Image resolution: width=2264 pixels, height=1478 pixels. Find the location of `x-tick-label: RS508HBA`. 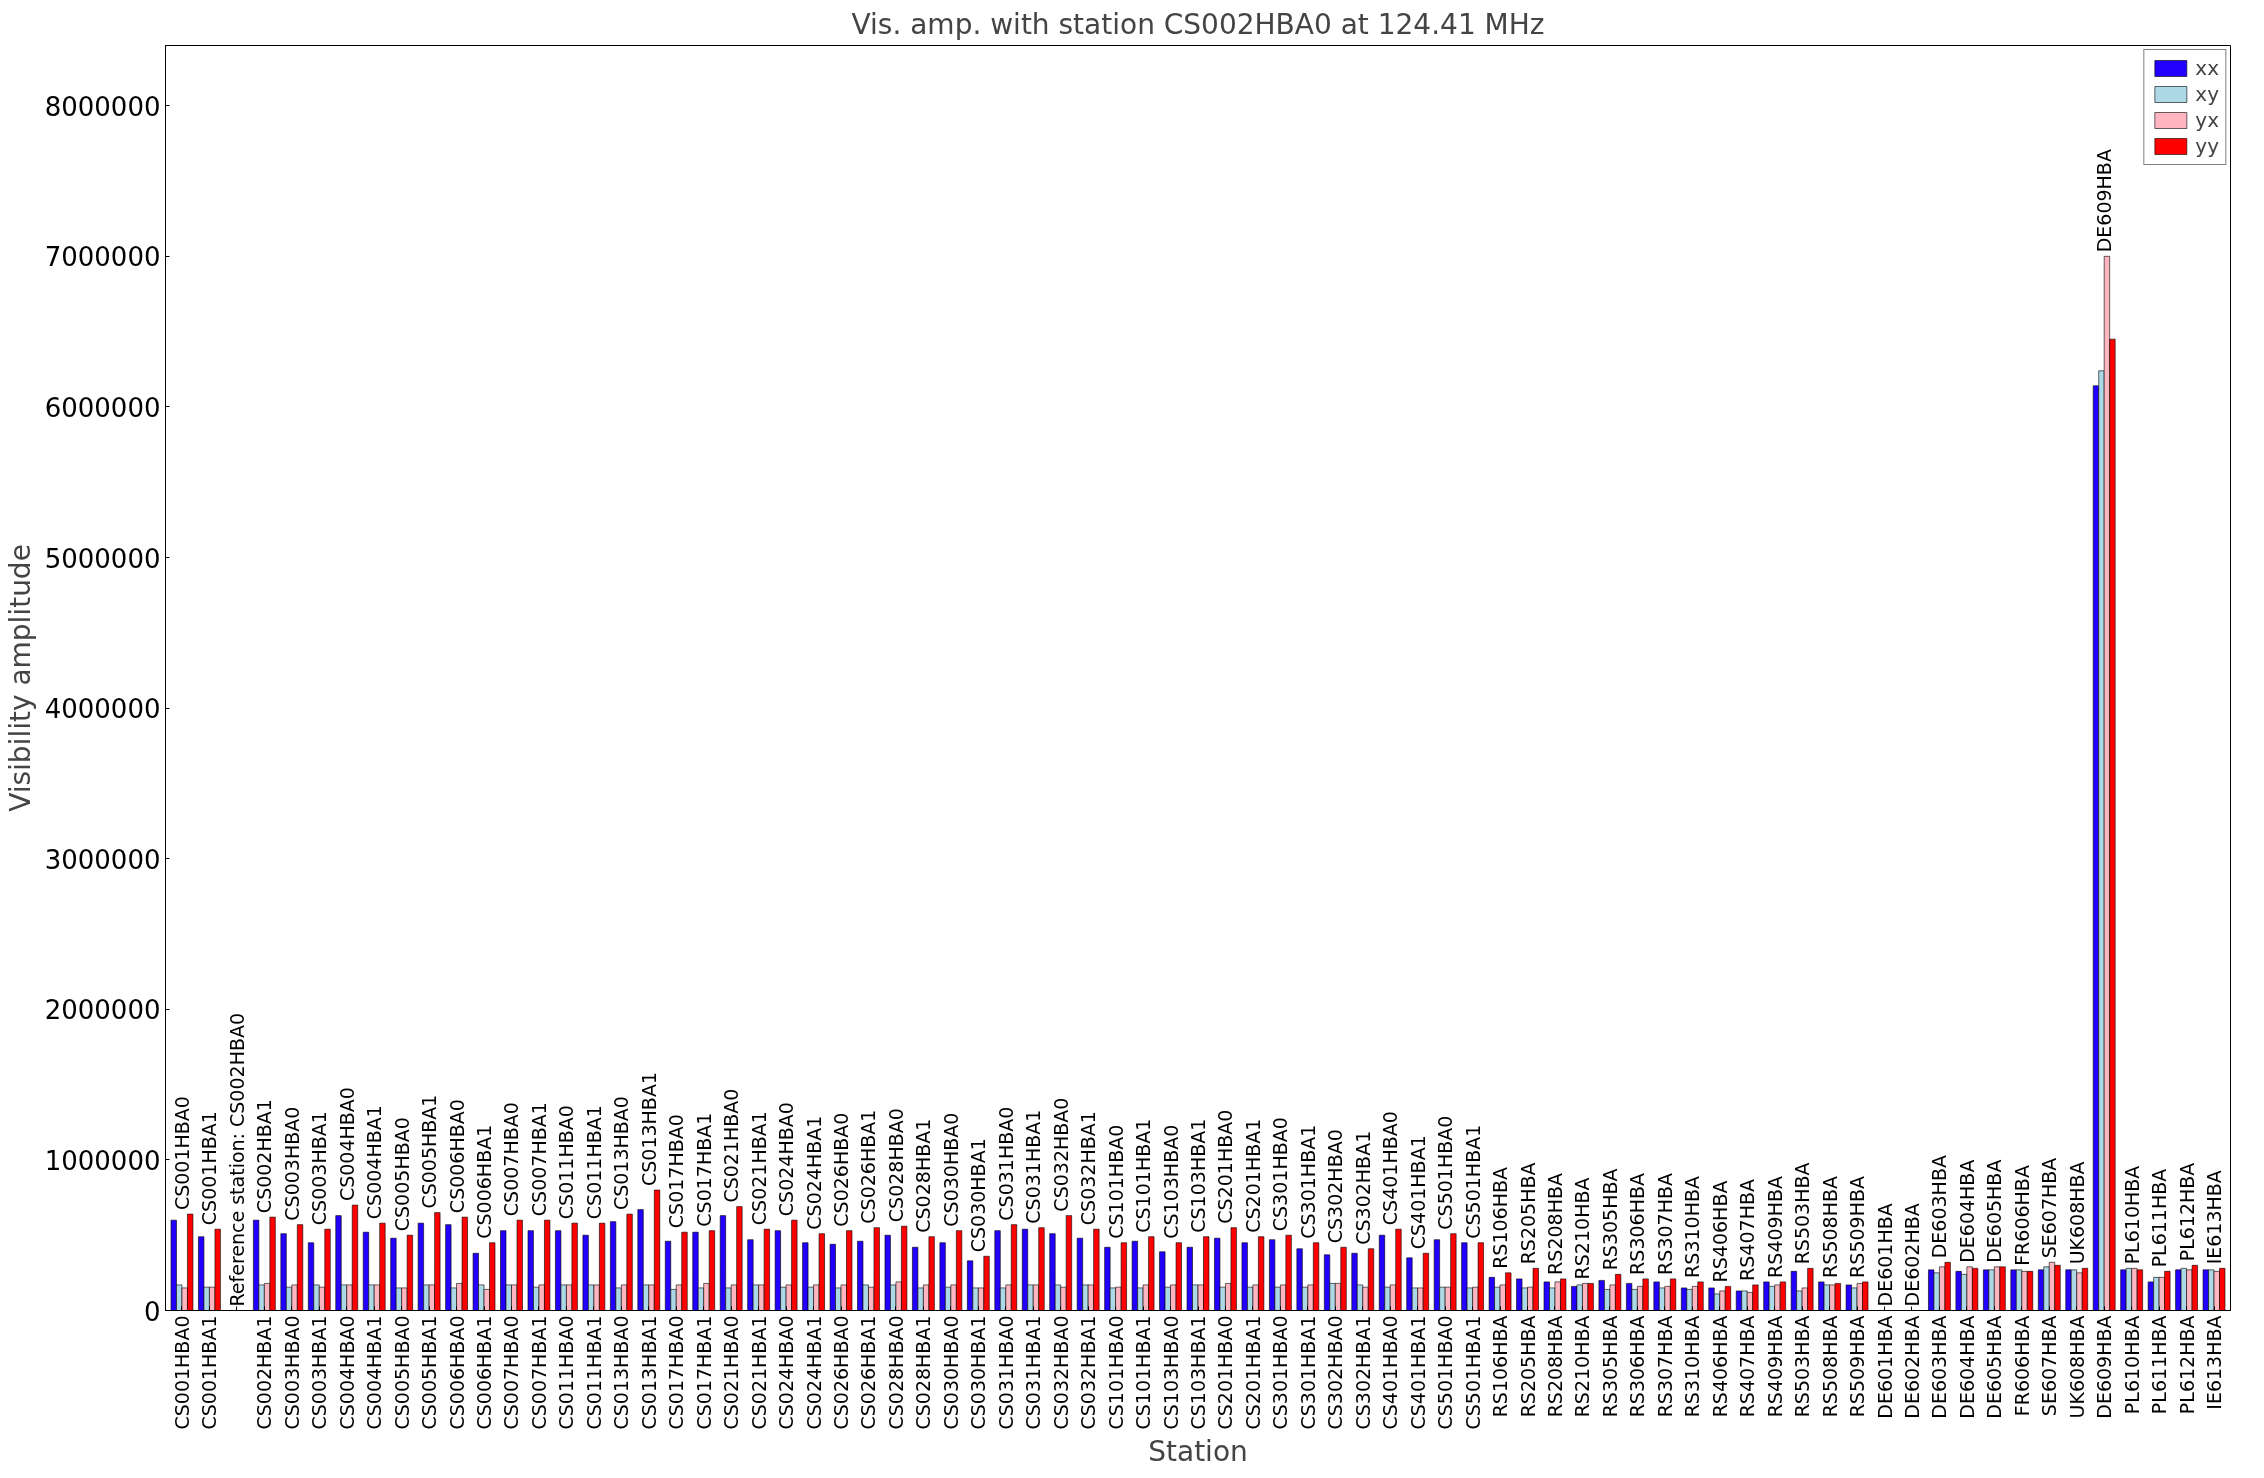

x-tick-label: RS508HBA is located at coordinates (1829, 1366).